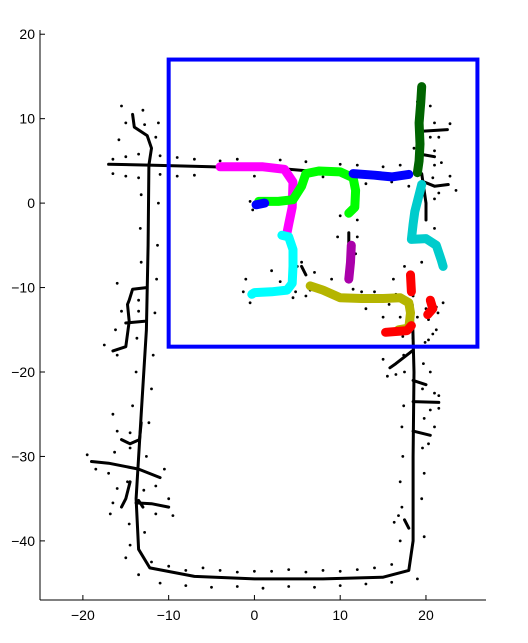 Image resolution: width=528 pixels, height=643 pixels. I want to click on x-tick-label: −20, so click(83, 615).